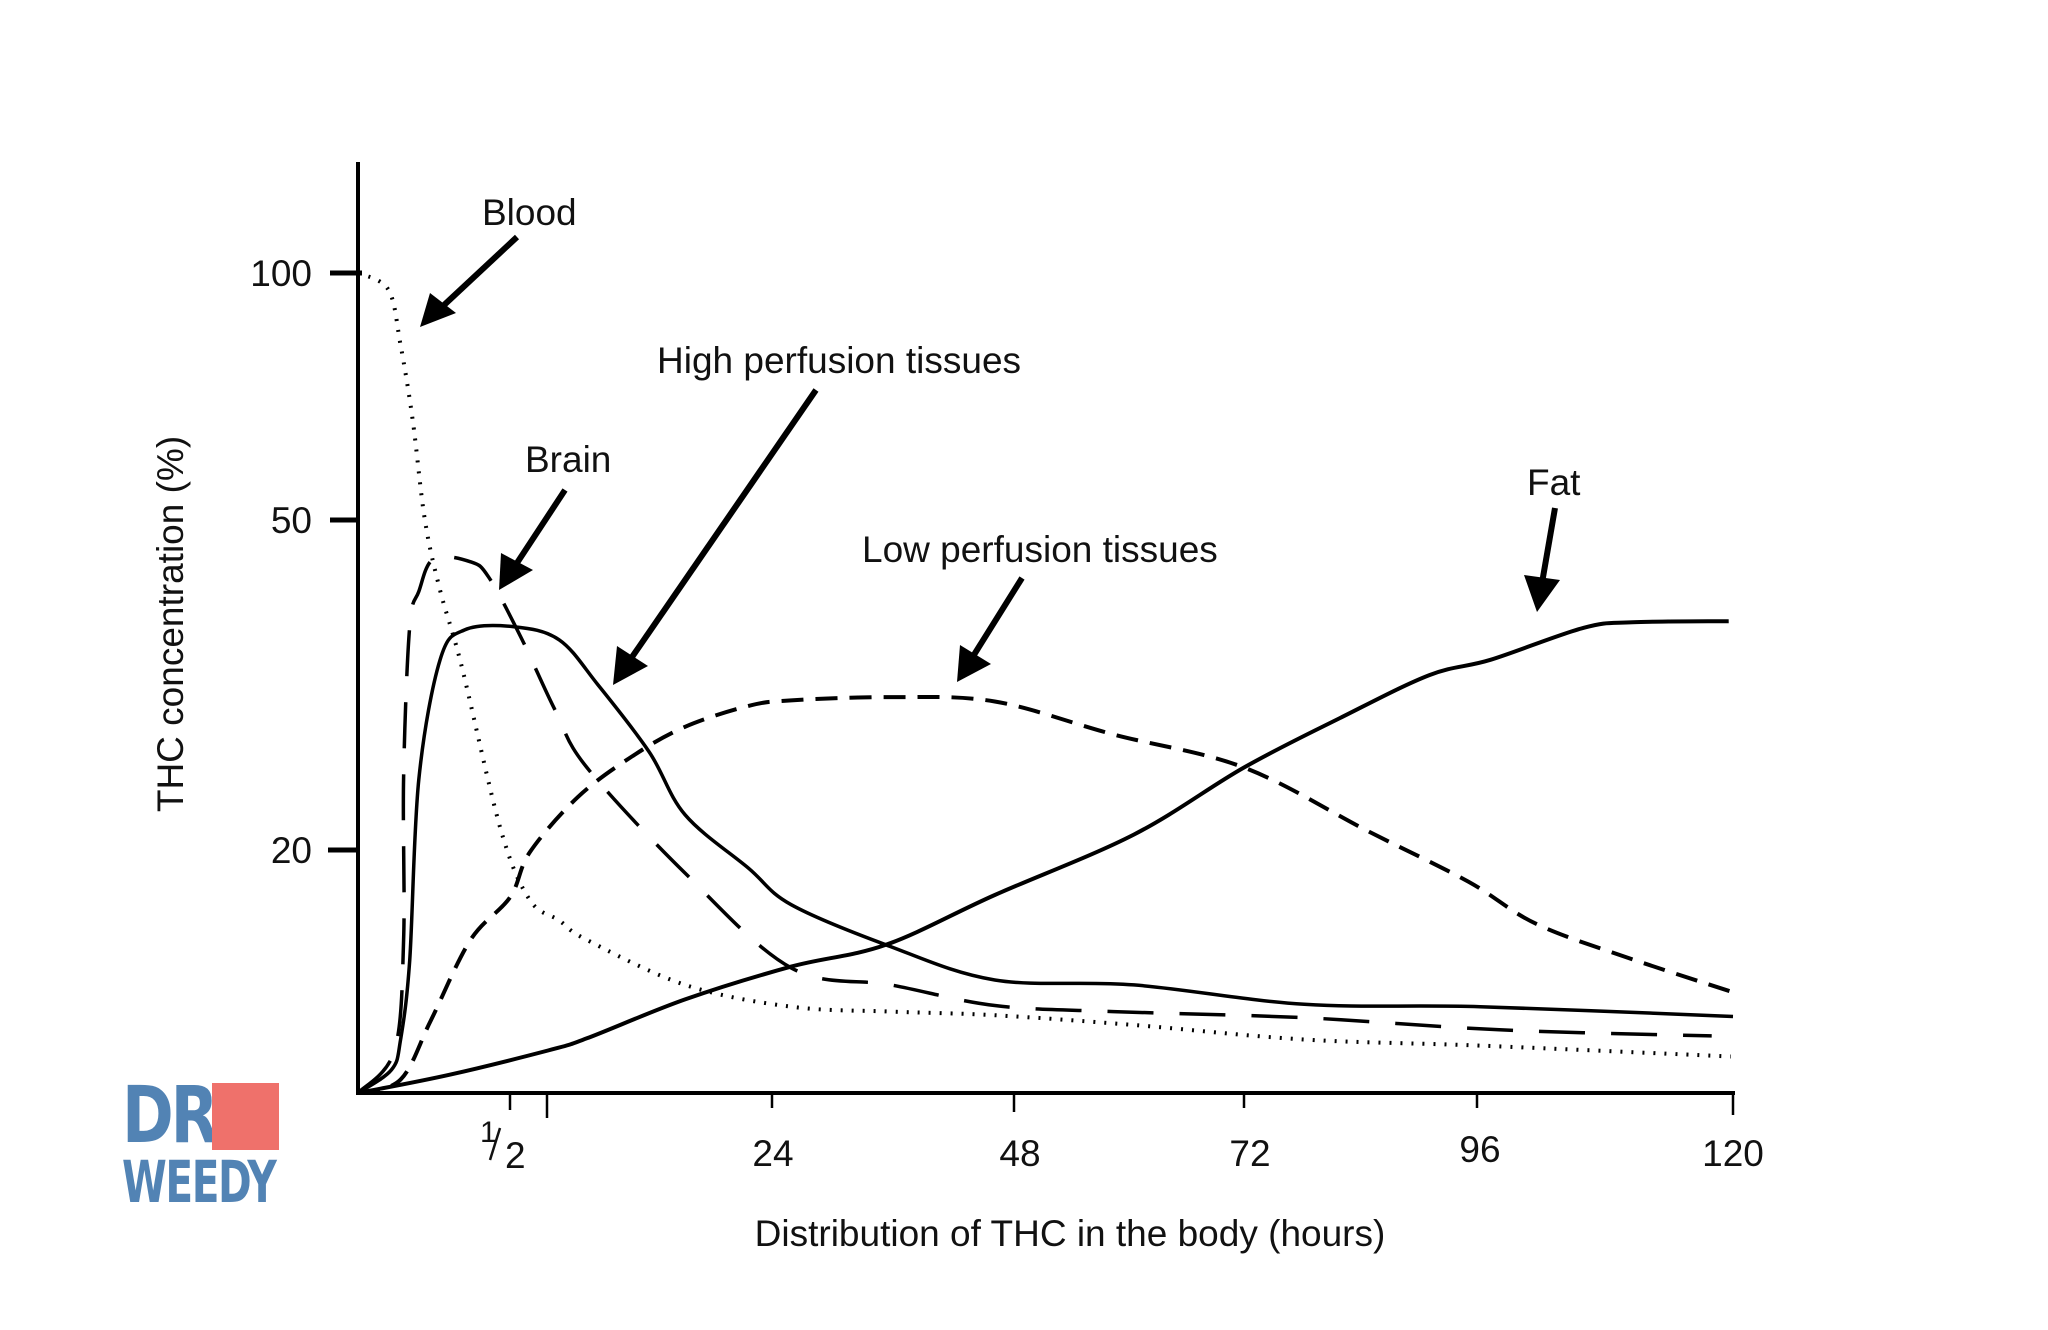 The height and width of the screenshot is (1330, 2048). I want to click on logo-square-icon, so click(245, 1116).